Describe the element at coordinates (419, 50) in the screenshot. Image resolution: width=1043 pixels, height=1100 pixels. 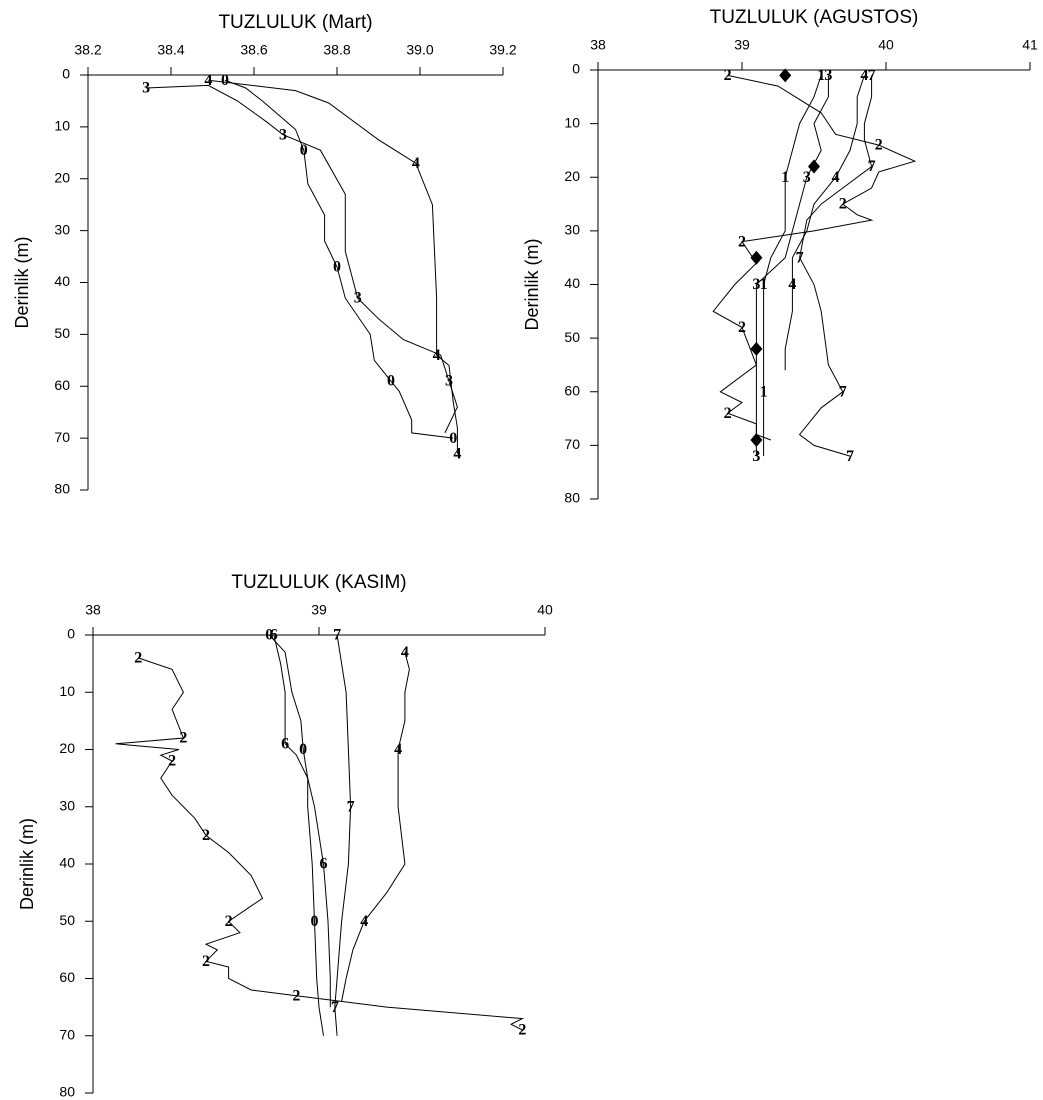
I see `x-tick-label: 39.0` at that location.